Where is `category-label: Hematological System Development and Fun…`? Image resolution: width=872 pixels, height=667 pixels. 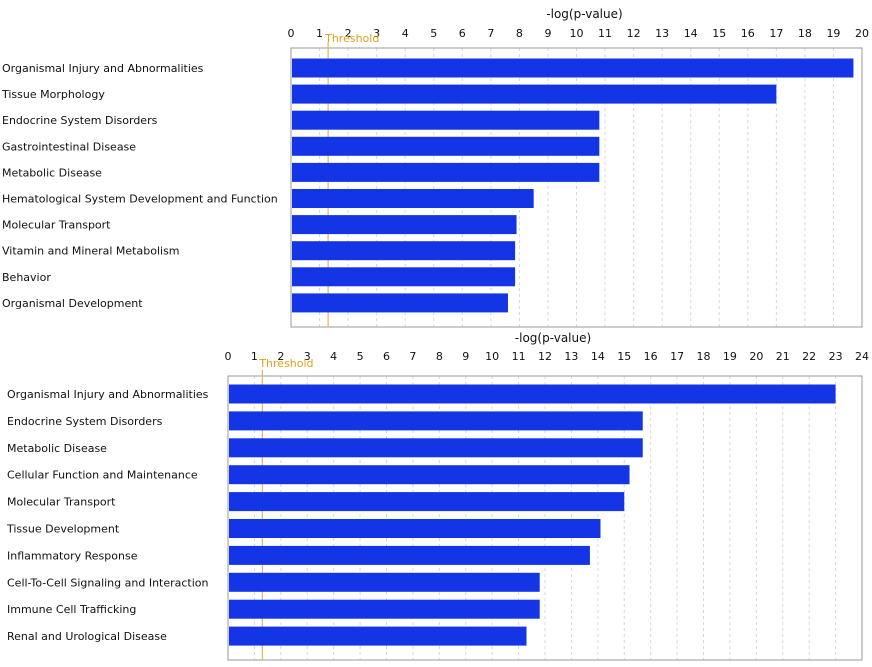 category-label: Hematological System Development and Fun… is located at coordinates (140, 199).